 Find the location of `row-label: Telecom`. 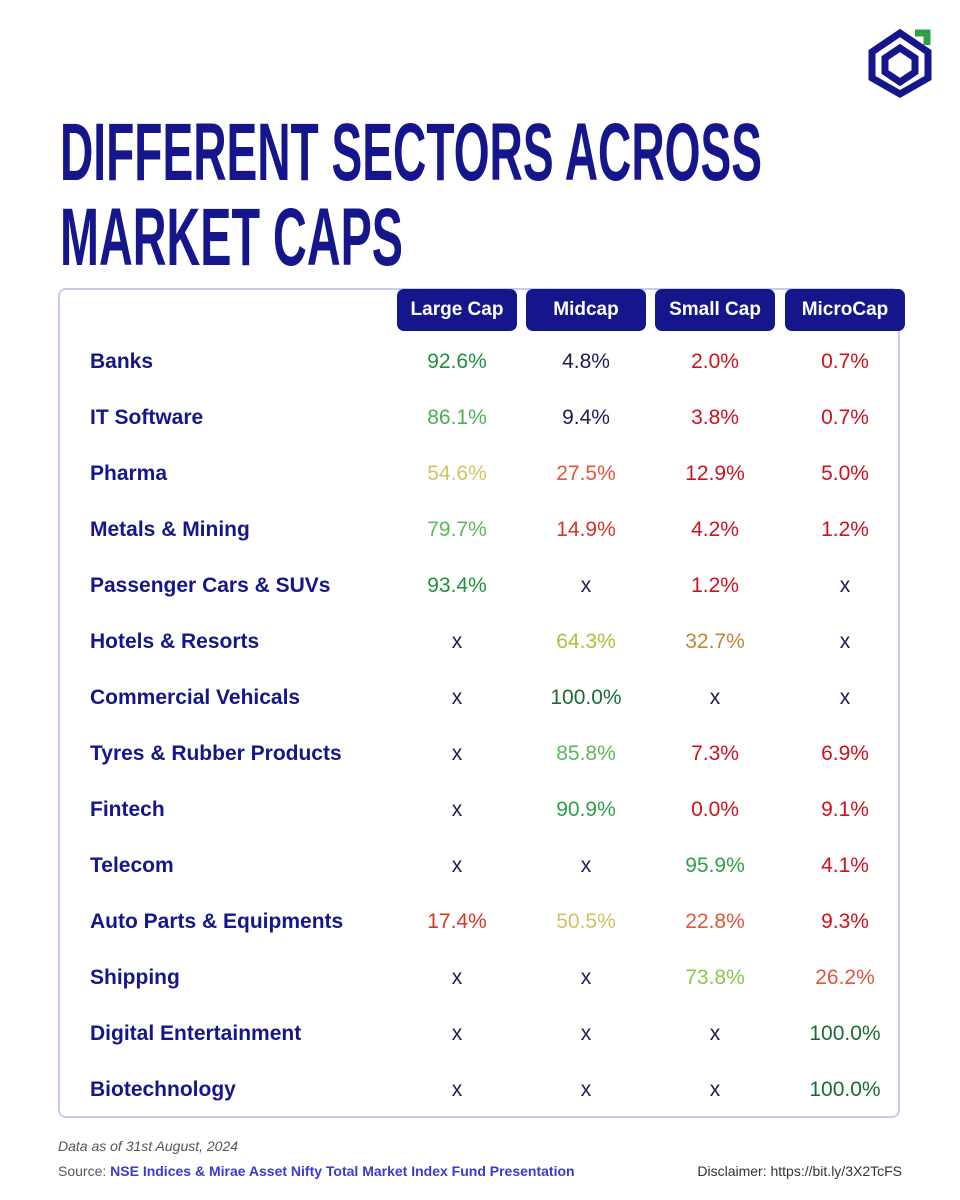

row-label: Telecom is located at coordinates (132, 865).